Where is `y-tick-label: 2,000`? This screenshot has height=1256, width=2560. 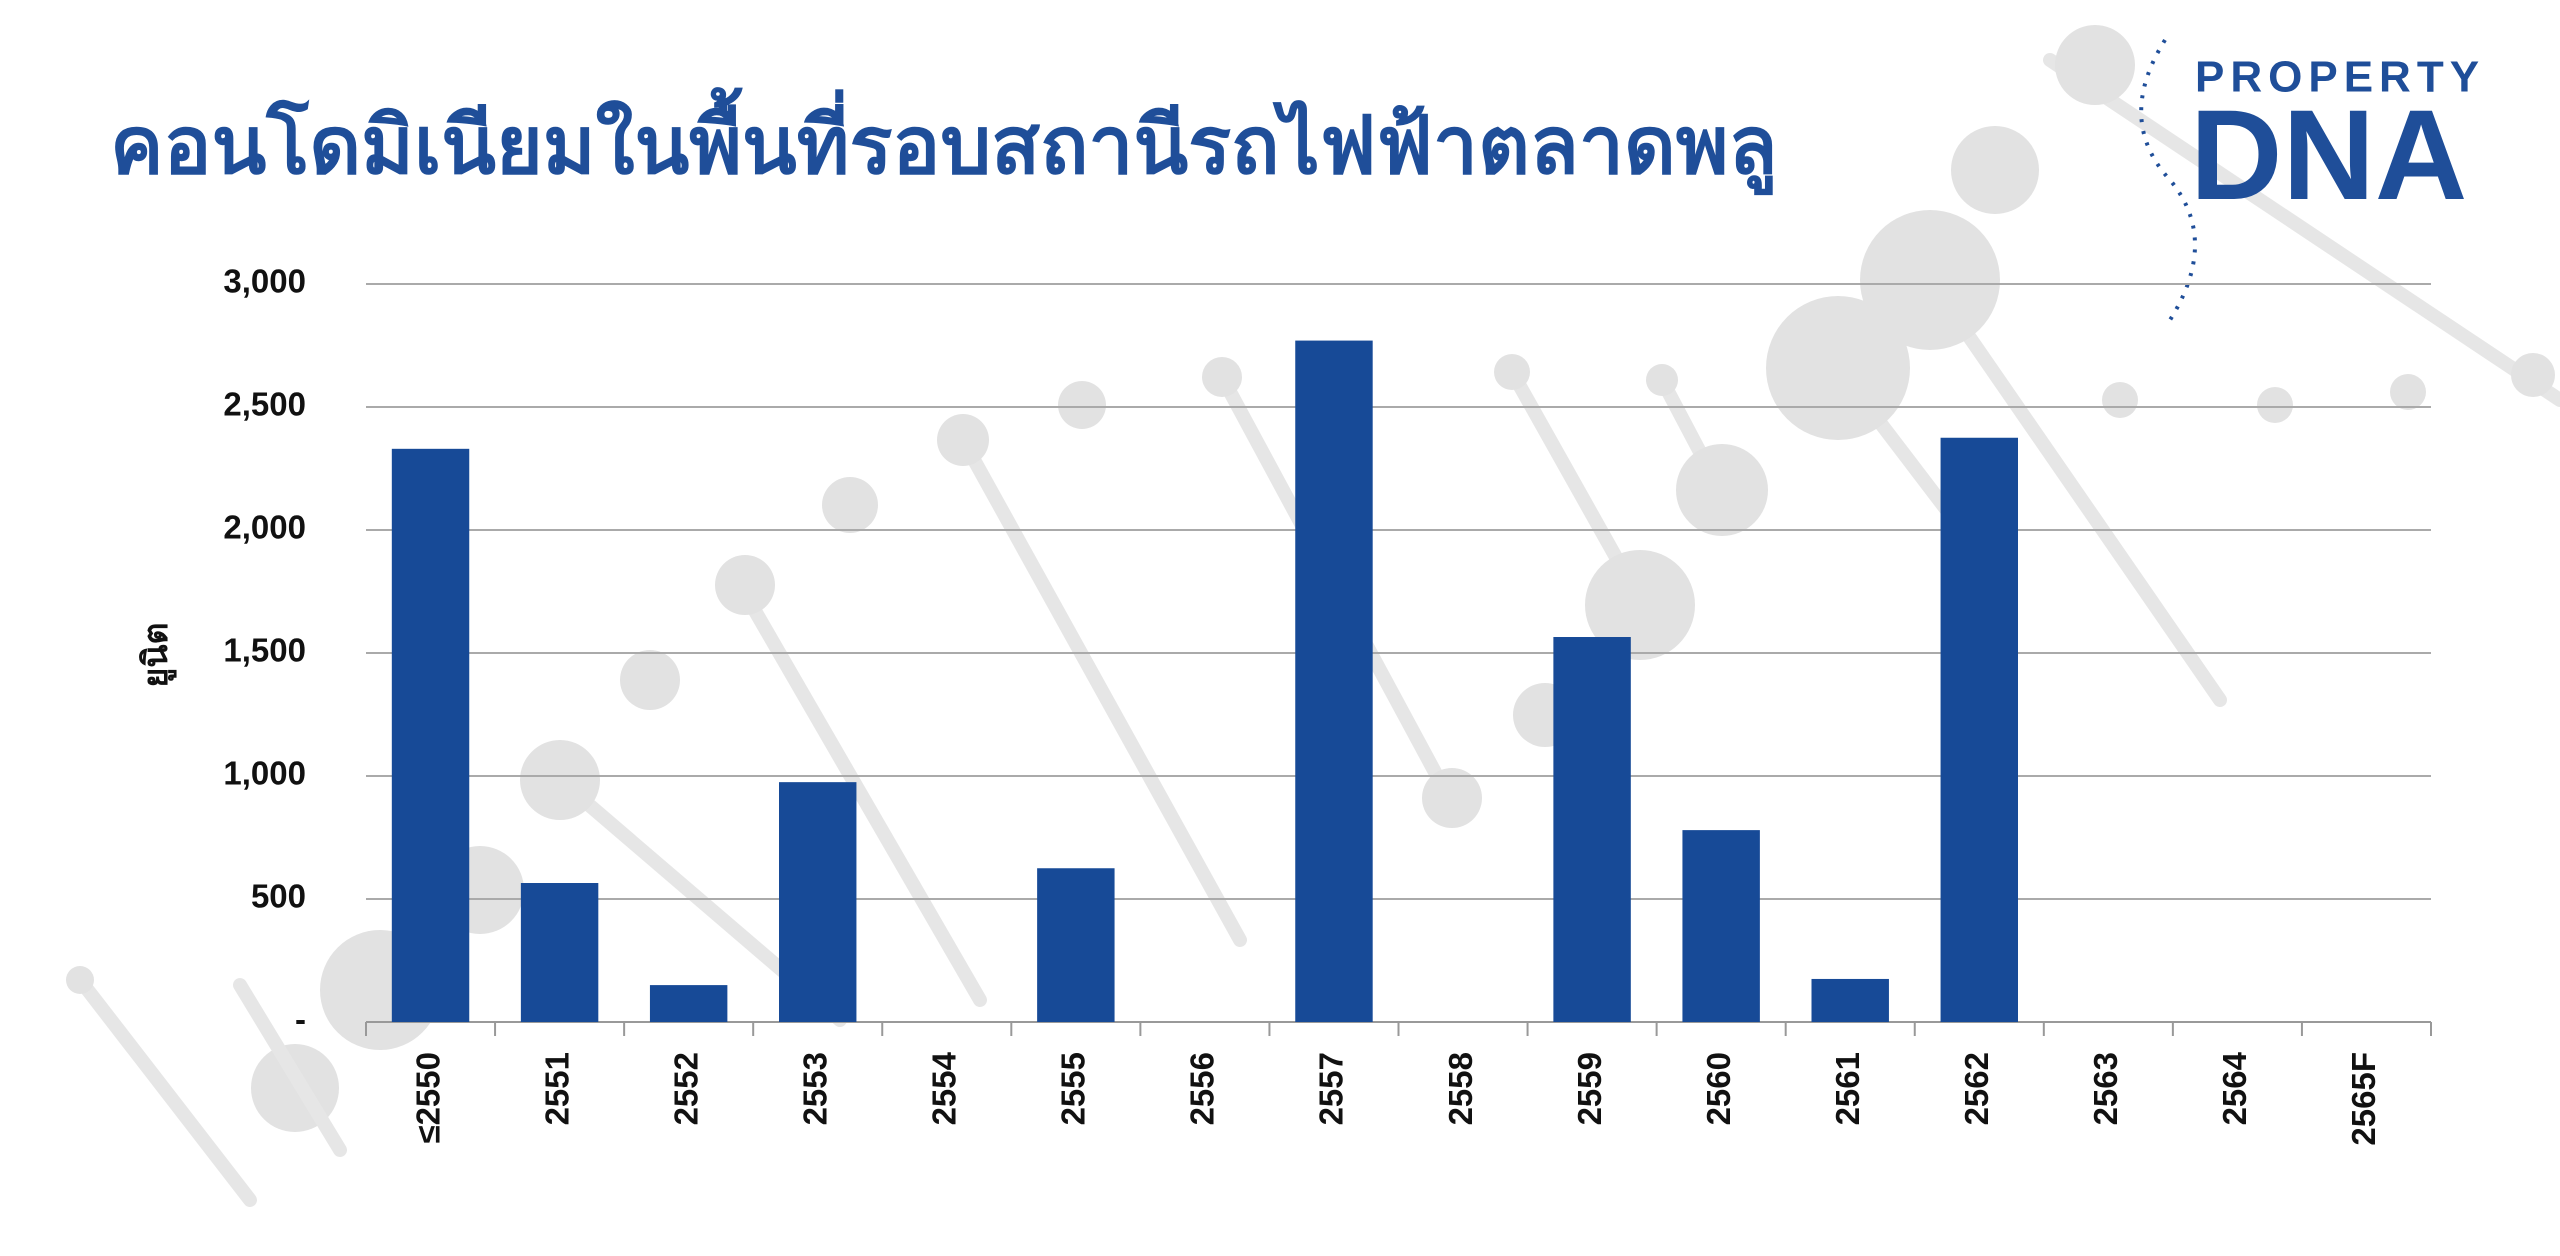
y-tick-label: 2,000 is located at coordinates (264, 527).